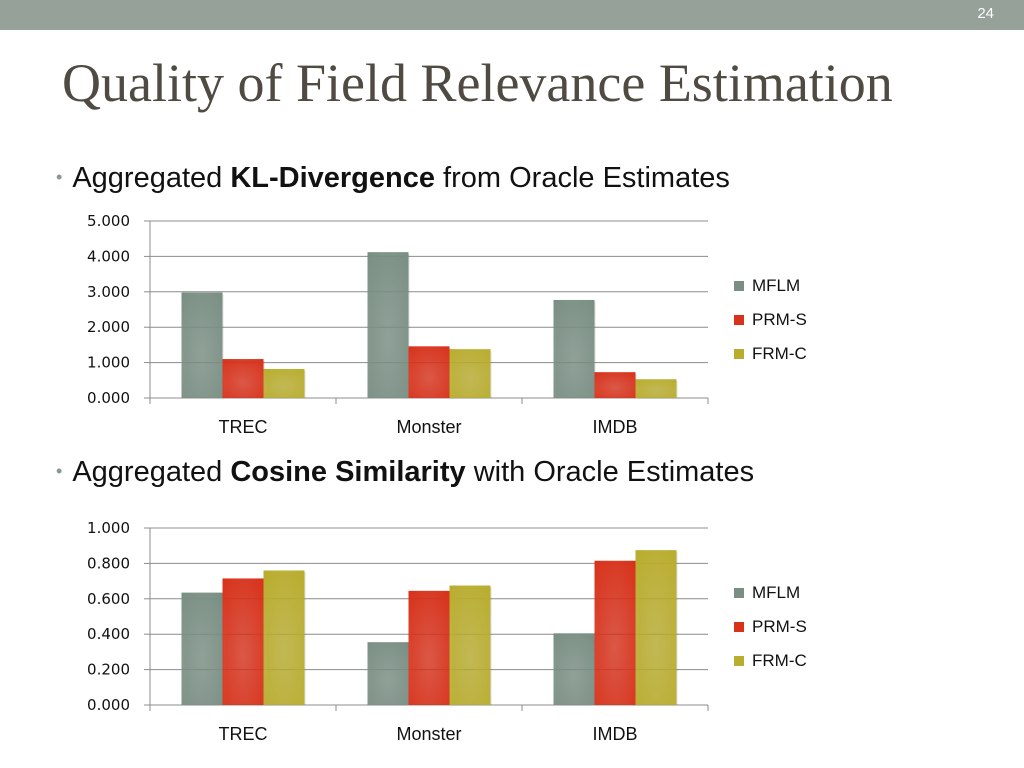 This screenshot has height=768, width=1024. I want to click on y-tick-label: 4.000, so click(108, 256).